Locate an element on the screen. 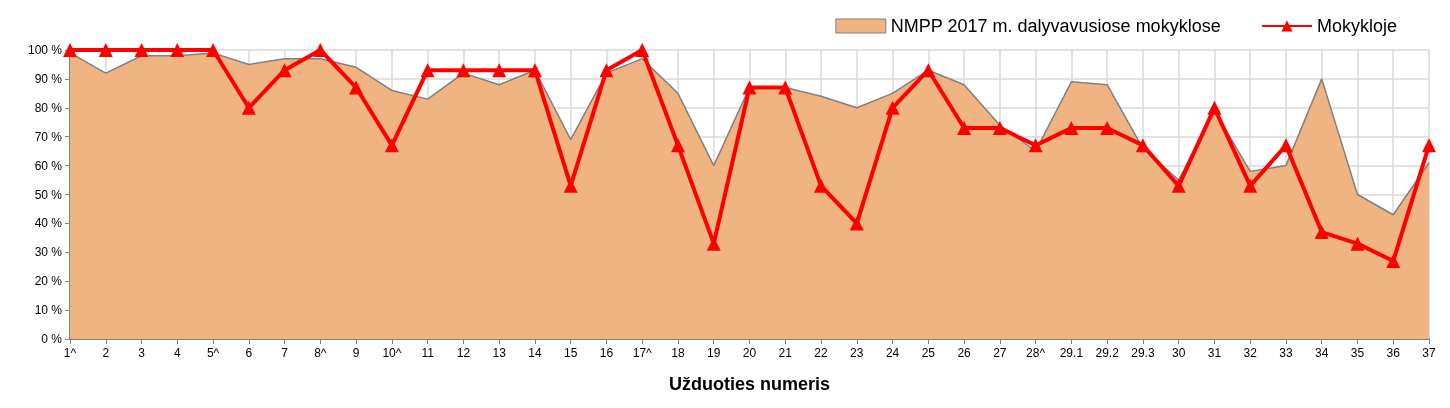 This screenshot has height=408, width=1450. x-tick-label: 29.3 is located at coordinates (1143, 353).